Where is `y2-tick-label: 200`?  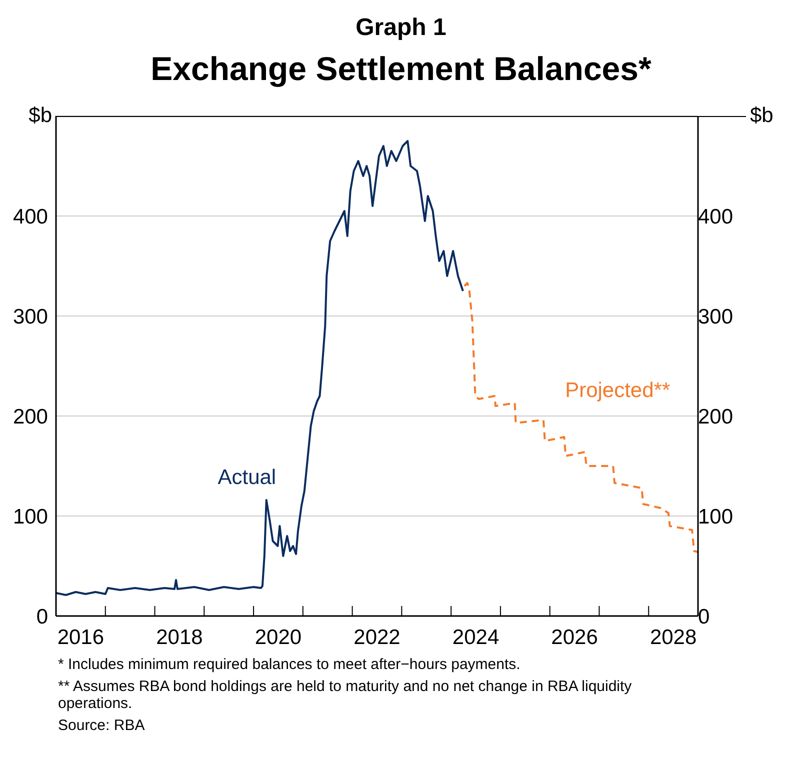 y2-tick-label: 200 is located at coordinates (716, 416).